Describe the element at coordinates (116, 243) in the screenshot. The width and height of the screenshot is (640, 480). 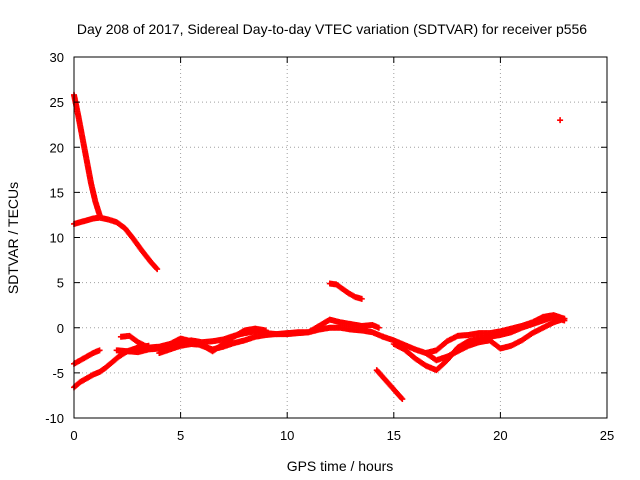
I see `series-arc-high-plateau` at that location.